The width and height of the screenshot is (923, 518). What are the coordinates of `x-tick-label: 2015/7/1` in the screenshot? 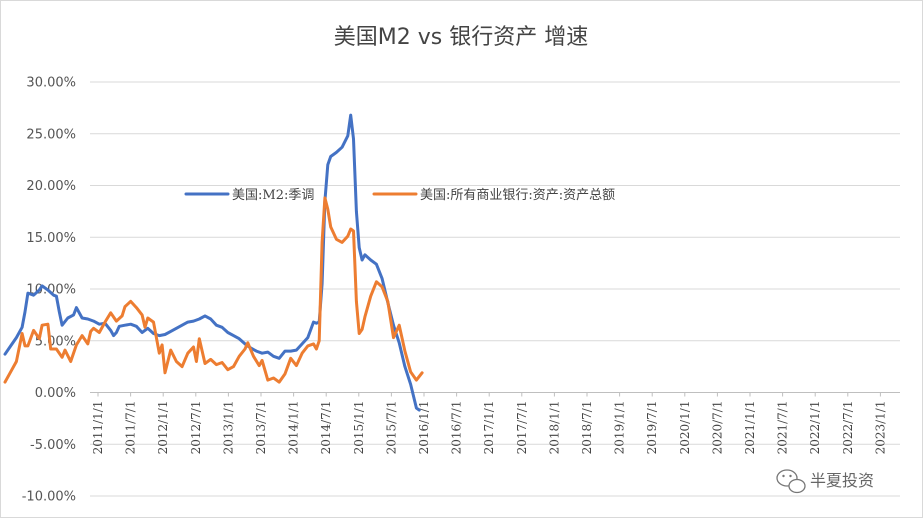 It's located at (391, 428).